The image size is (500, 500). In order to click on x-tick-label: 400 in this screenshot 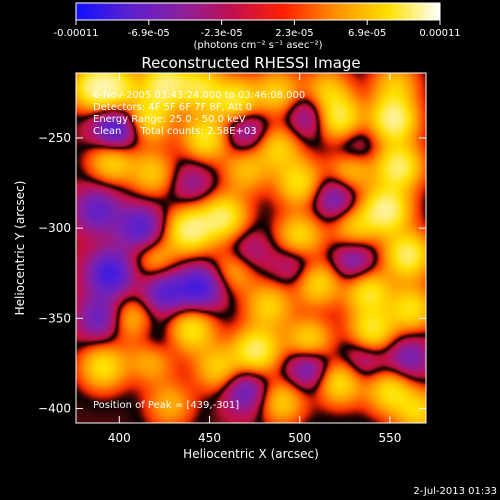, I will do `click(119, 438)`.